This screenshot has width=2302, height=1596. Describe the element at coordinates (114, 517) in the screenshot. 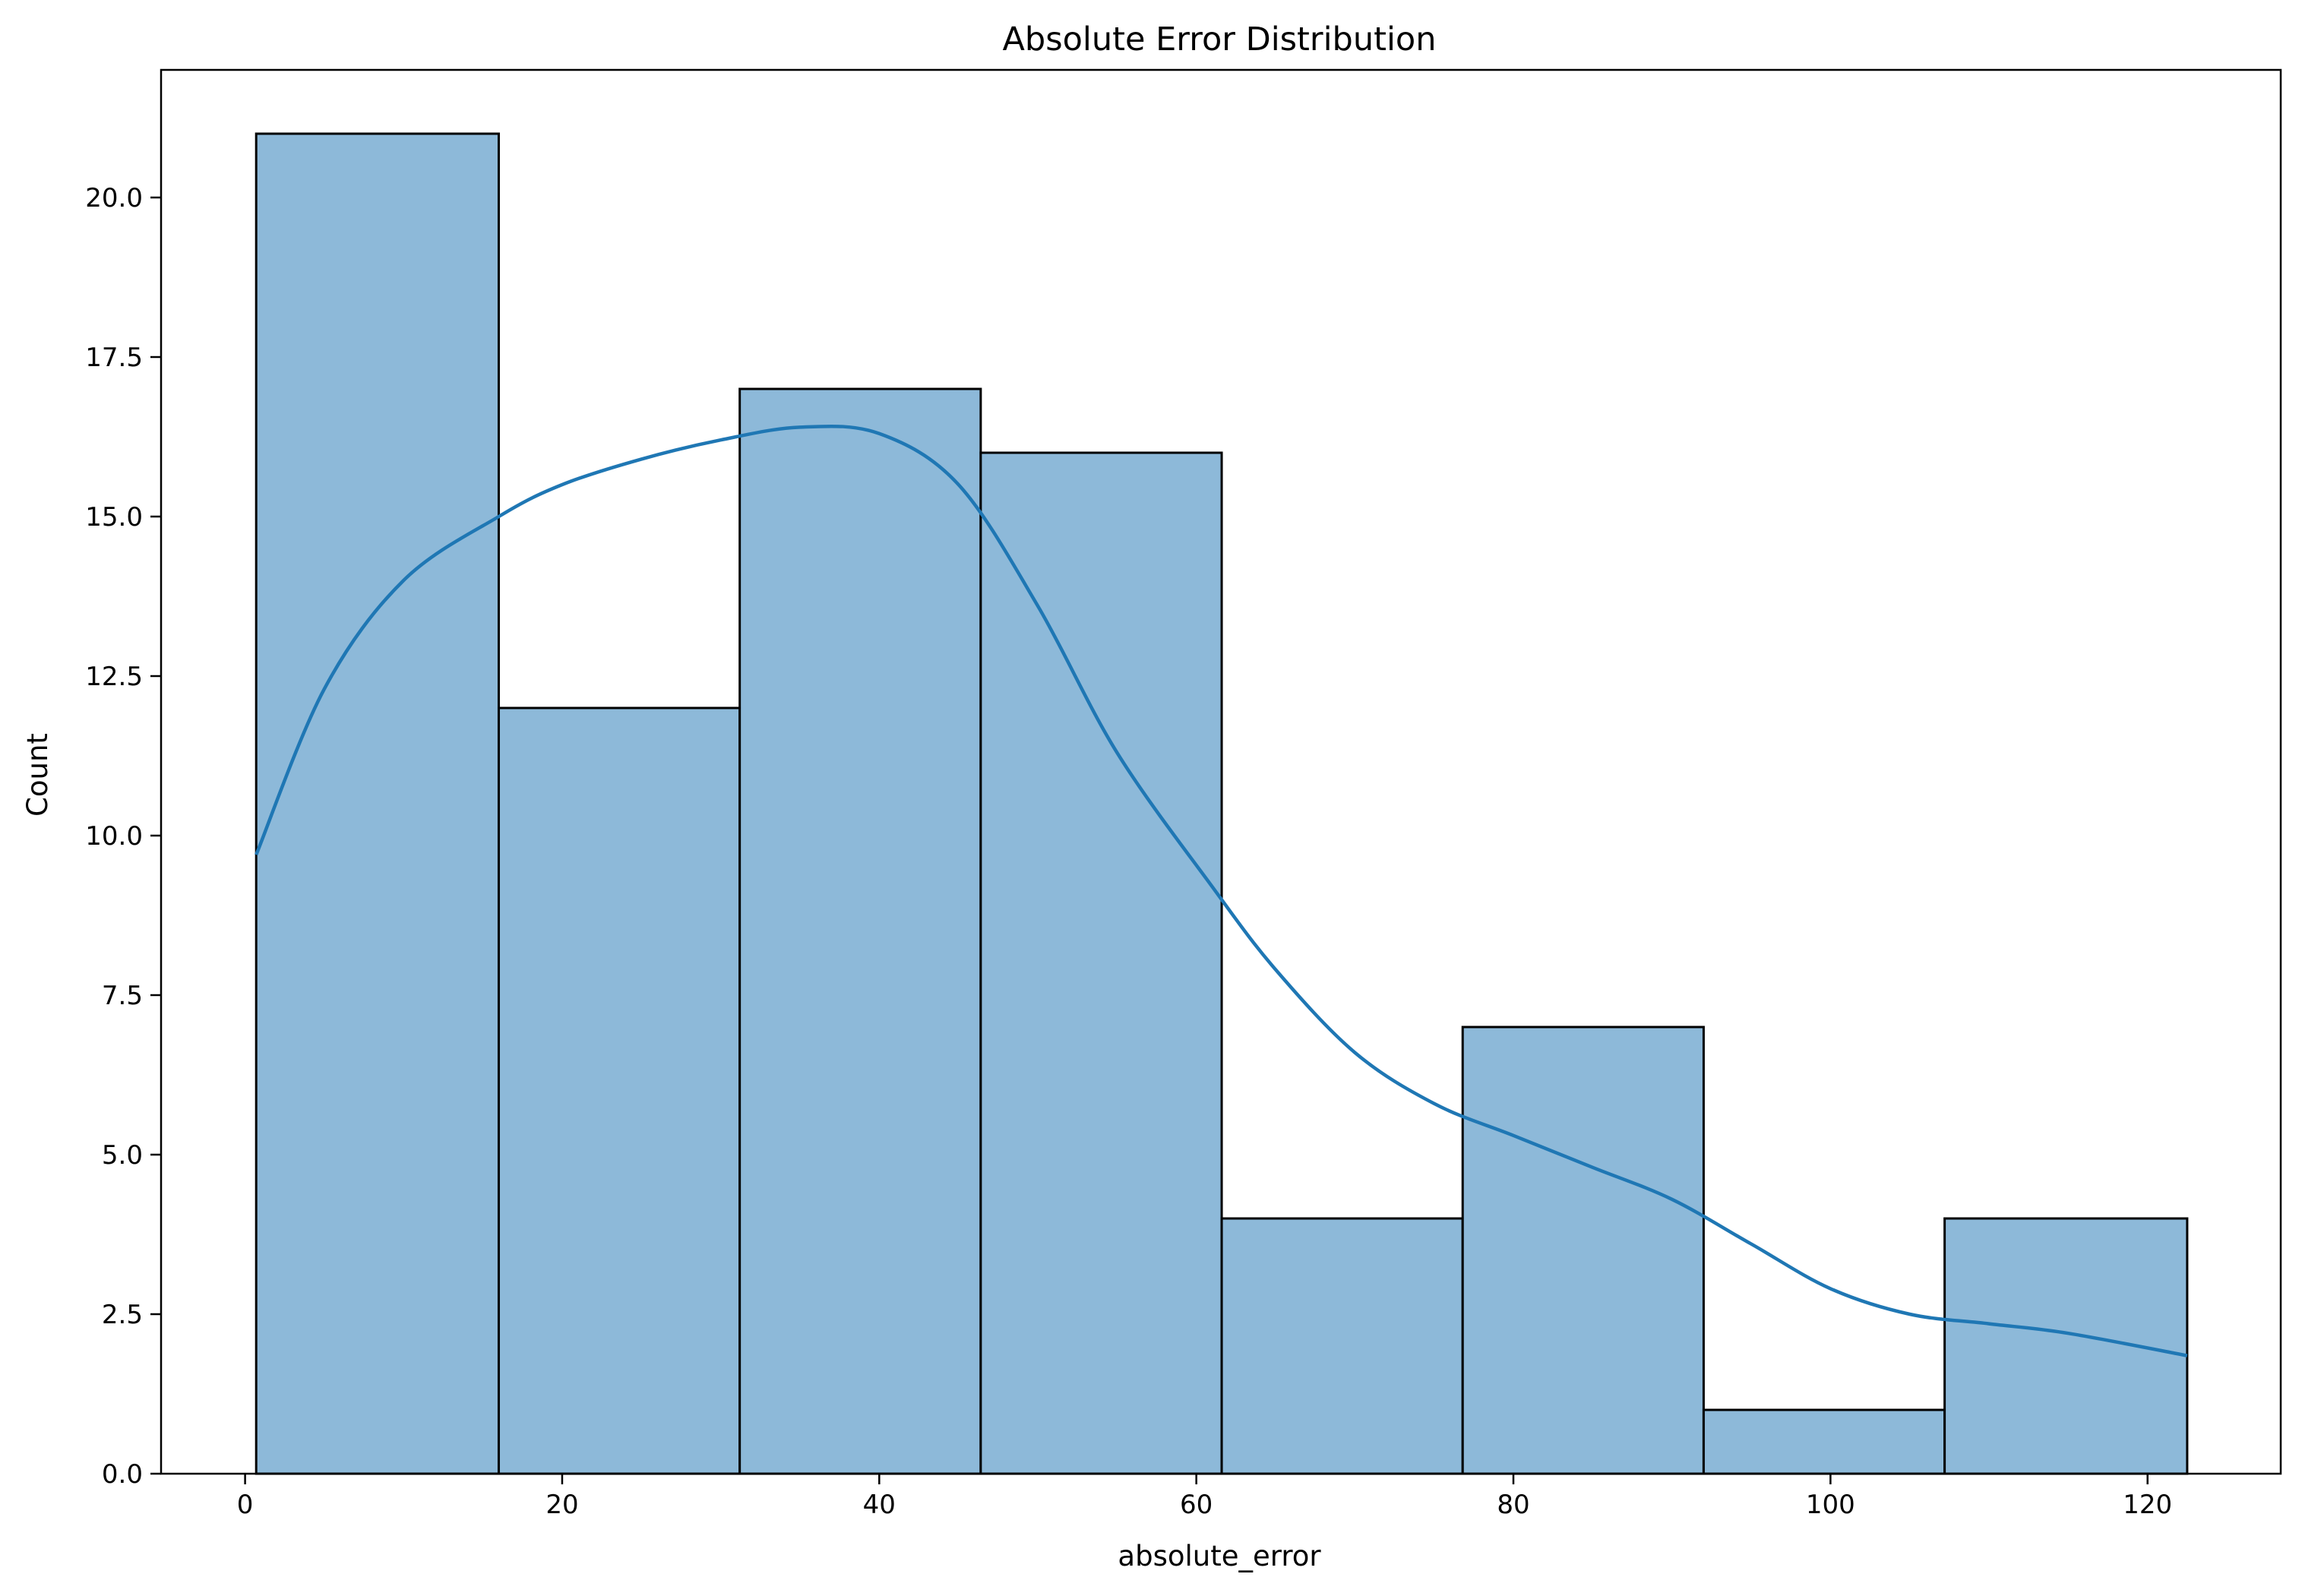

I see `y-tick-label: 15.0` at that location.